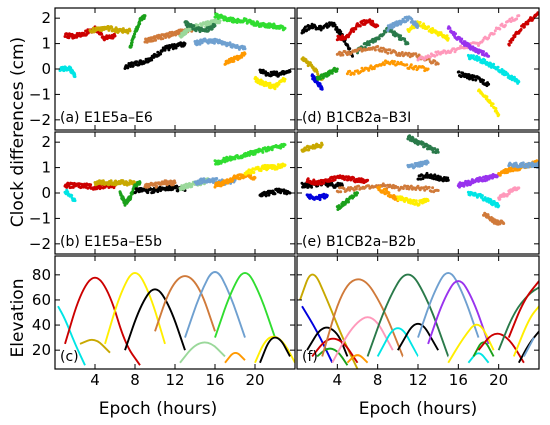 The image size is (550, 425). I want to click on y-tick-label: 20, so click(41, 350).